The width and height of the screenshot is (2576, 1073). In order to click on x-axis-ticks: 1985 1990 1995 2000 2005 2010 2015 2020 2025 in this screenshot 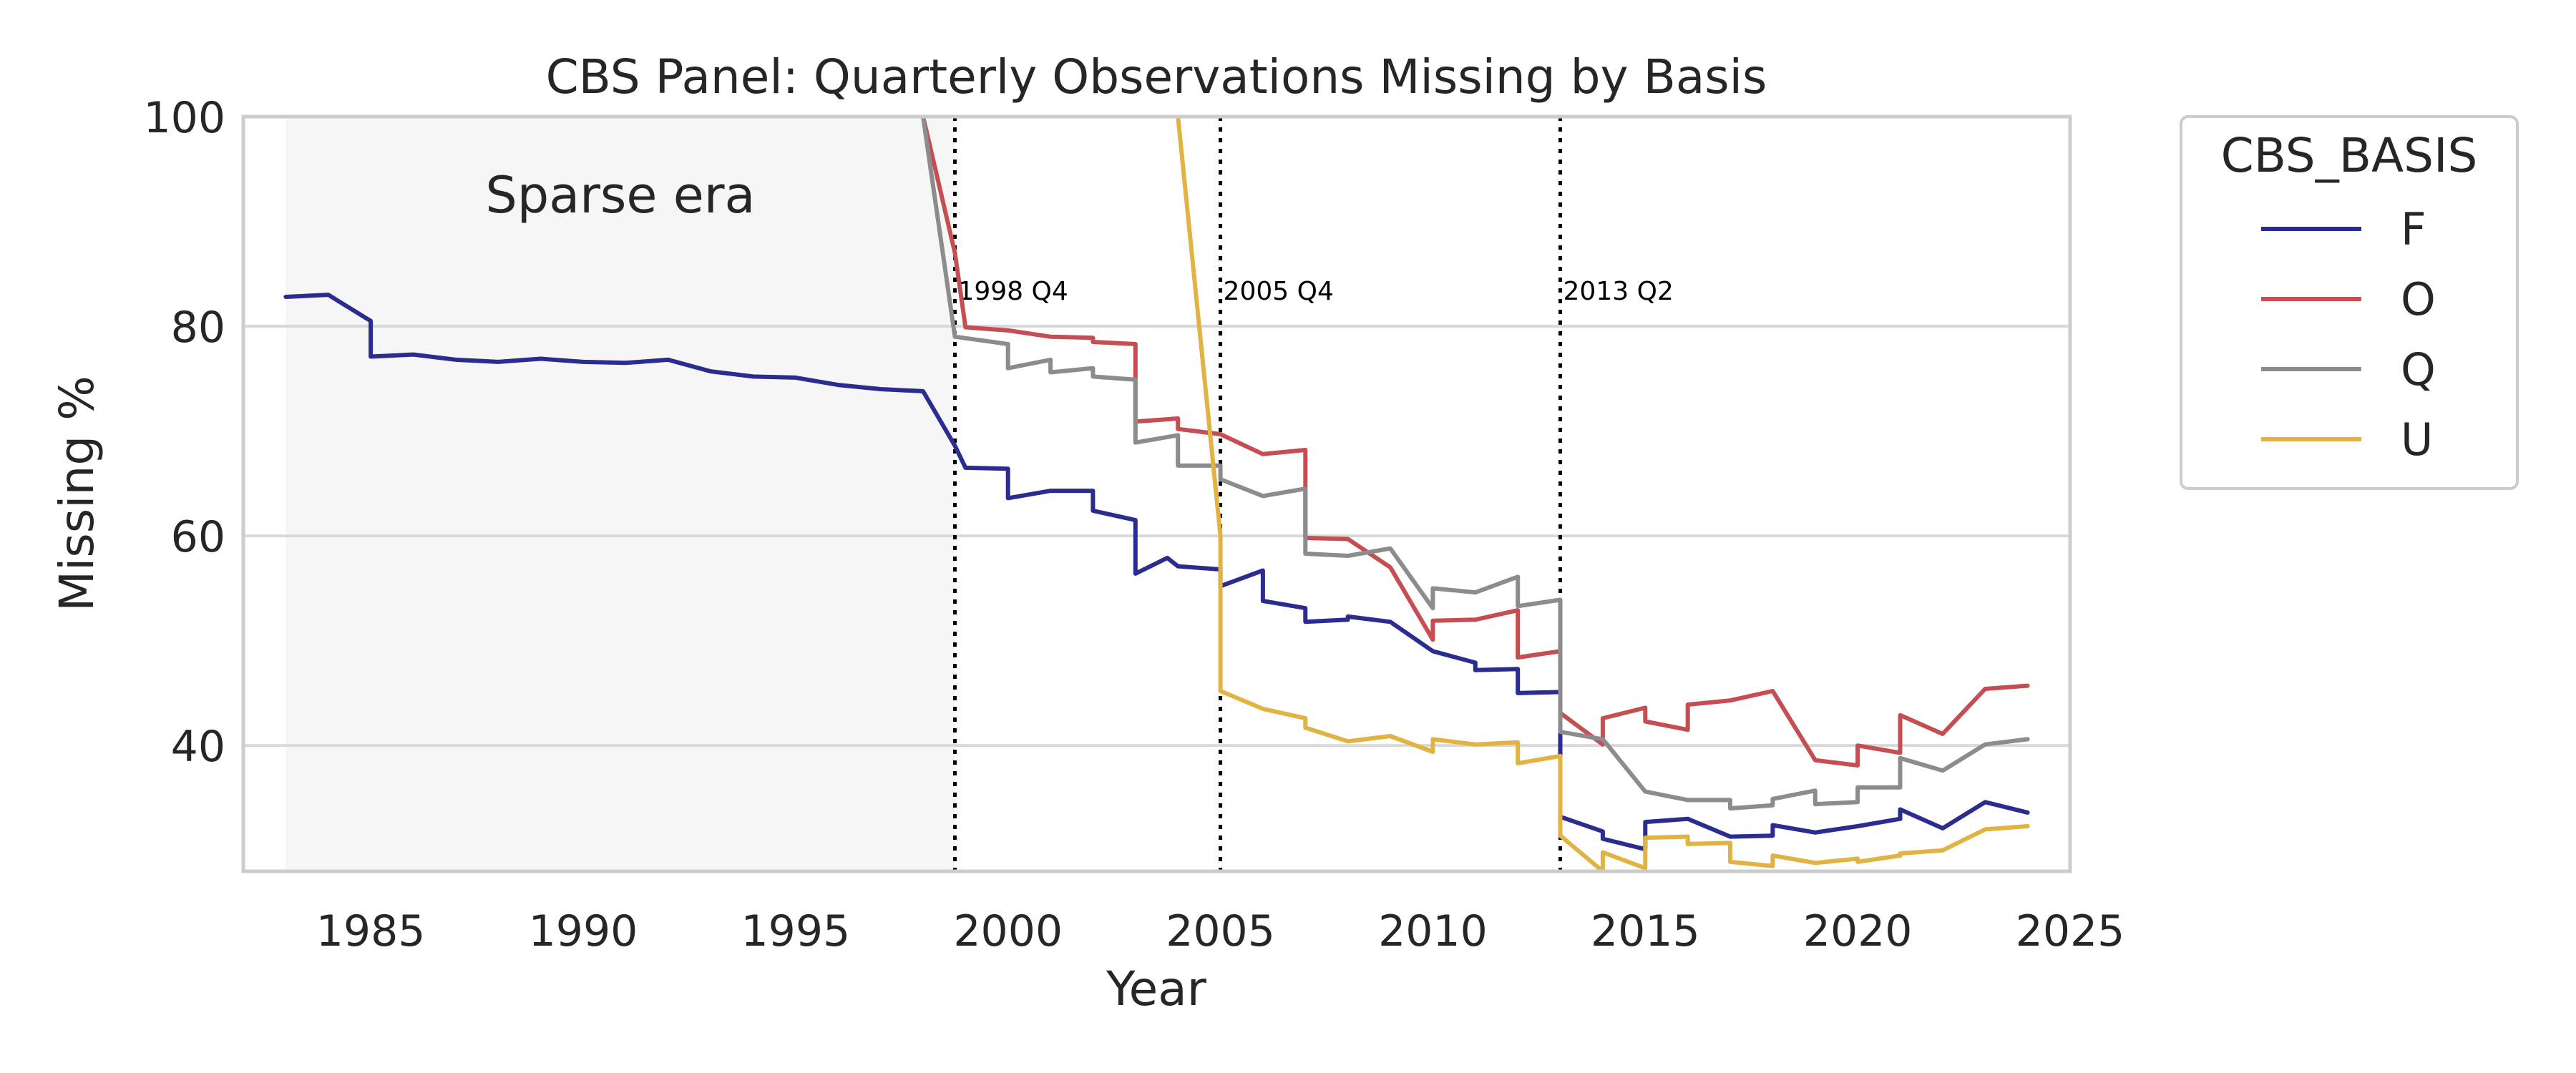, I will do `click(1220, 931)`.